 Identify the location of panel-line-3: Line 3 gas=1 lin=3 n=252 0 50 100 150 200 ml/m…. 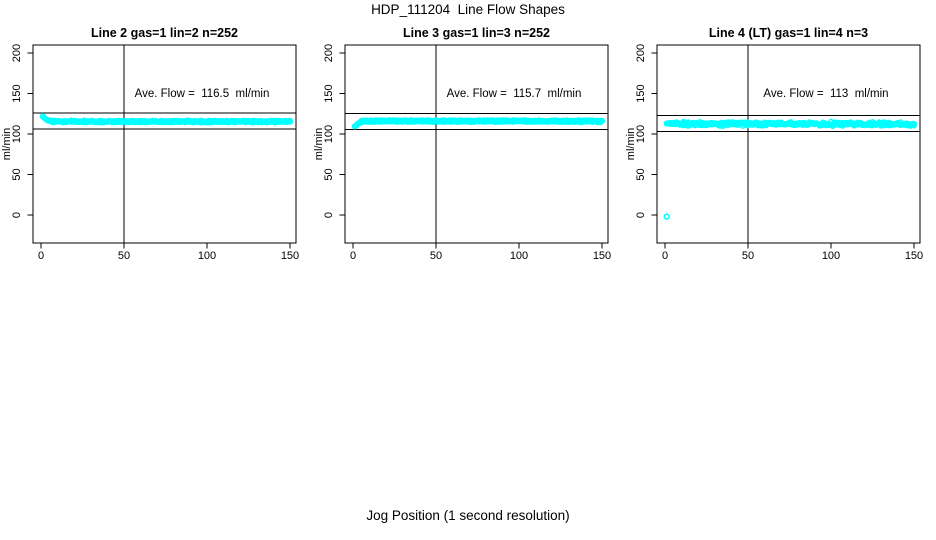
(468, 145).